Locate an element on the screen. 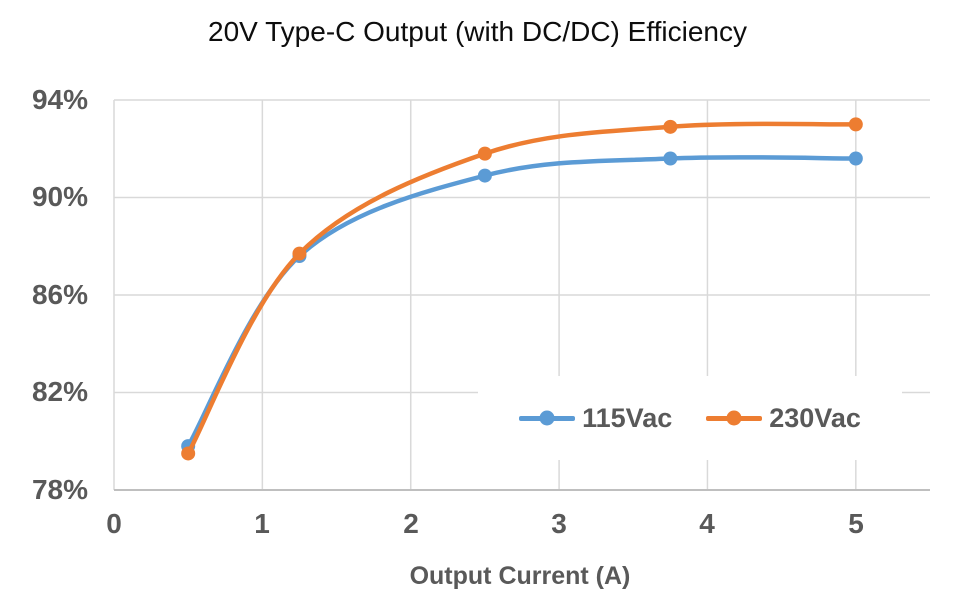 This screenshot has width=955, height=602. x-tick-label: 5 is located at coordinates (856, 523).